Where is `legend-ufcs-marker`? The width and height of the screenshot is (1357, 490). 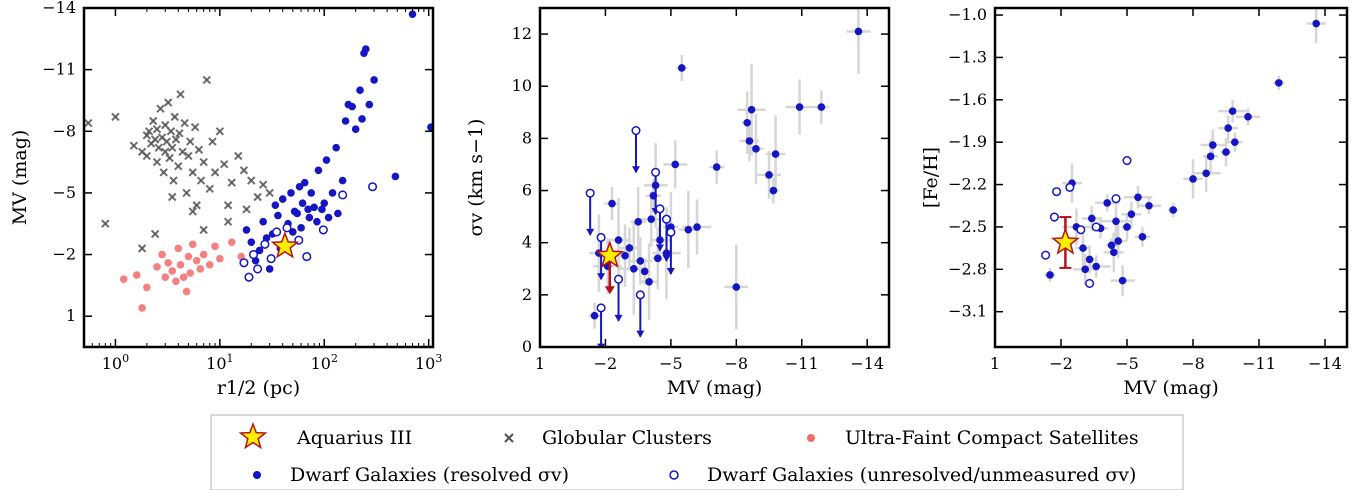 legend-ufcs-marker is located at coordinates (811, 438).